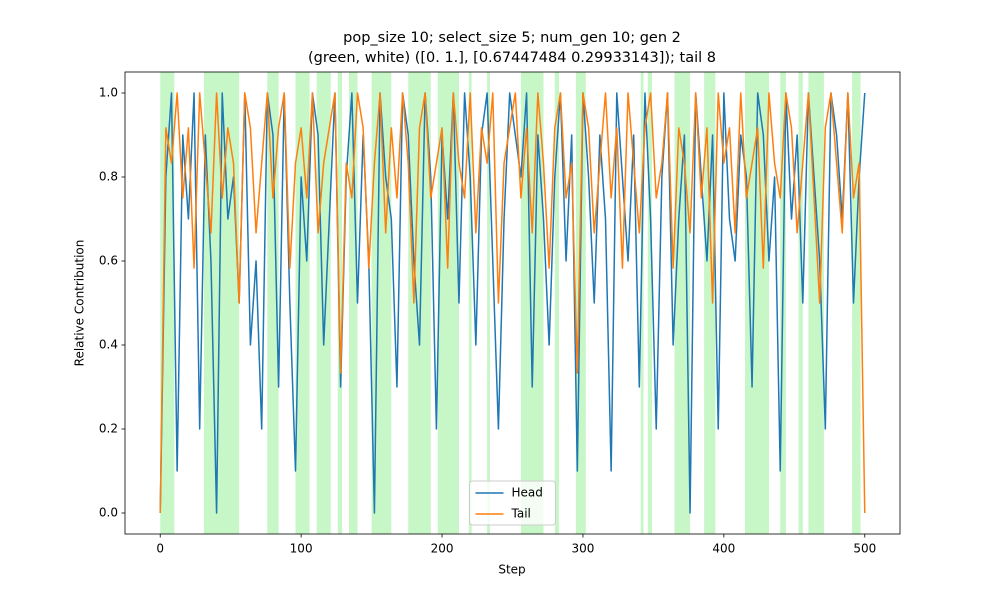  Describe the element at coordinates (108, 93) in the screenshot. I see `y-tick-label: 1.0` at that location.